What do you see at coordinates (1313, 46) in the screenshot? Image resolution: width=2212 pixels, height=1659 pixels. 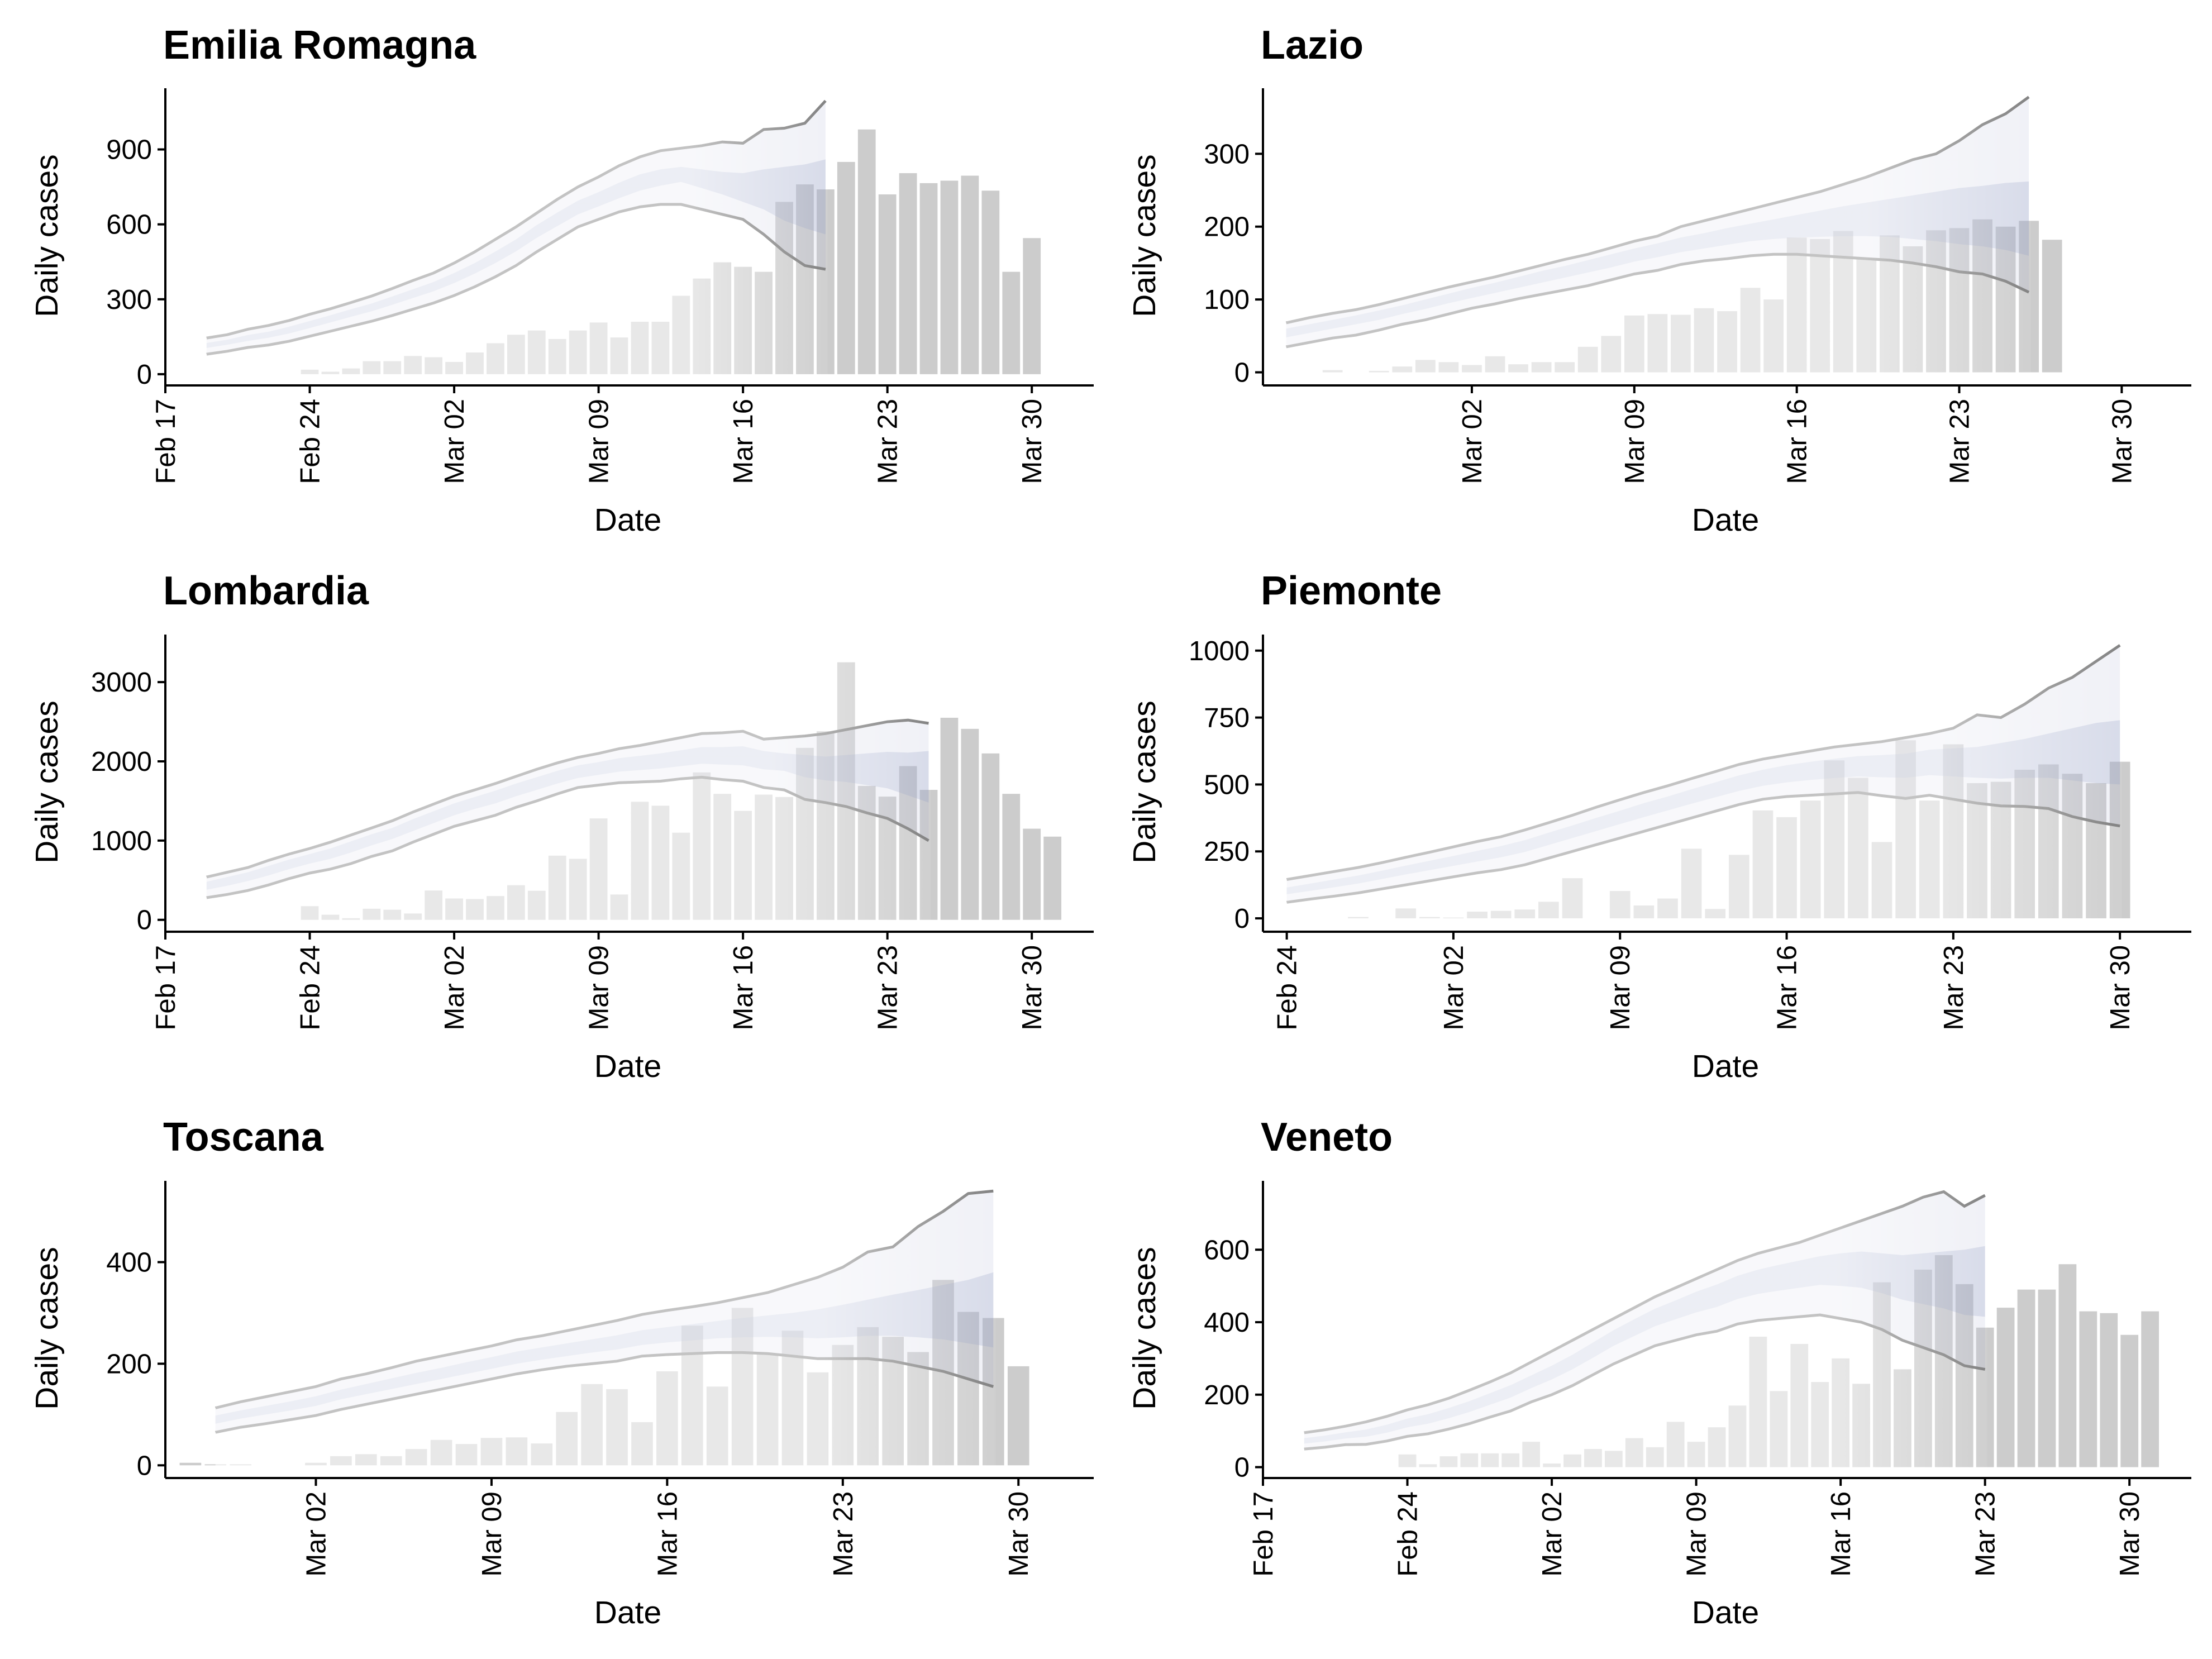 I see `panel-title: Lazio` at bounding box center [1313, 46].